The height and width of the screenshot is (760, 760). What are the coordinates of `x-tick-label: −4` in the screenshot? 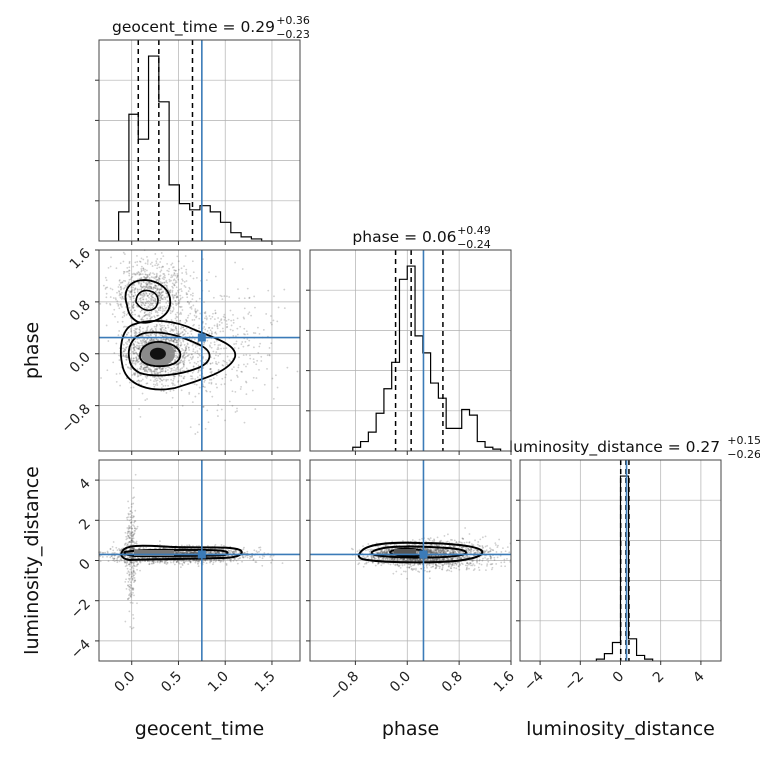 It's located at (534, 681).